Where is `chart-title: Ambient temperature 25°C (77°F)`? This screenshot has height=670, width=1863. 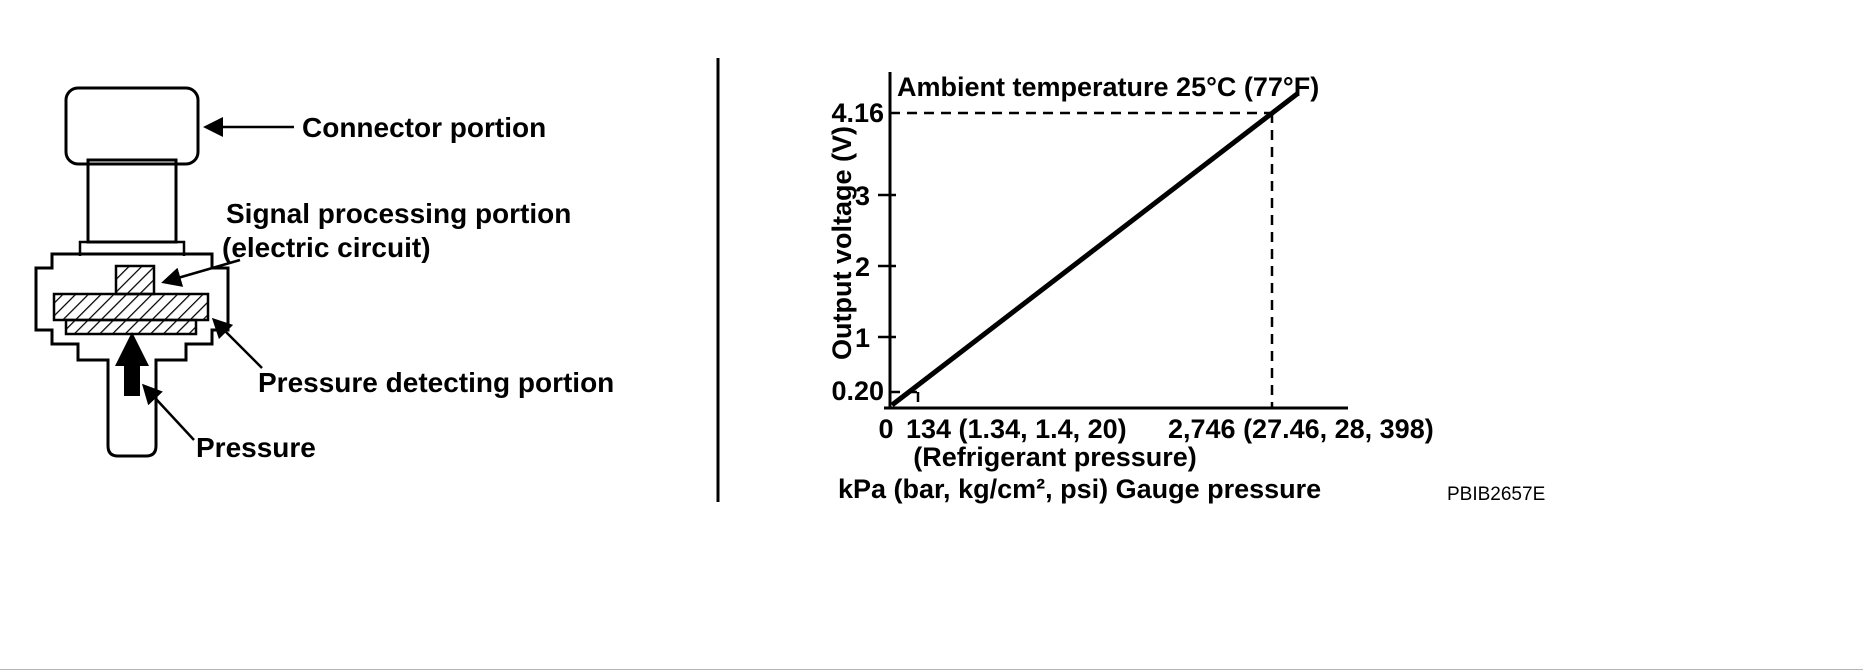
chart-title: Ambient temperature 25°C (77°F) is located at coordinates (1108, 87).